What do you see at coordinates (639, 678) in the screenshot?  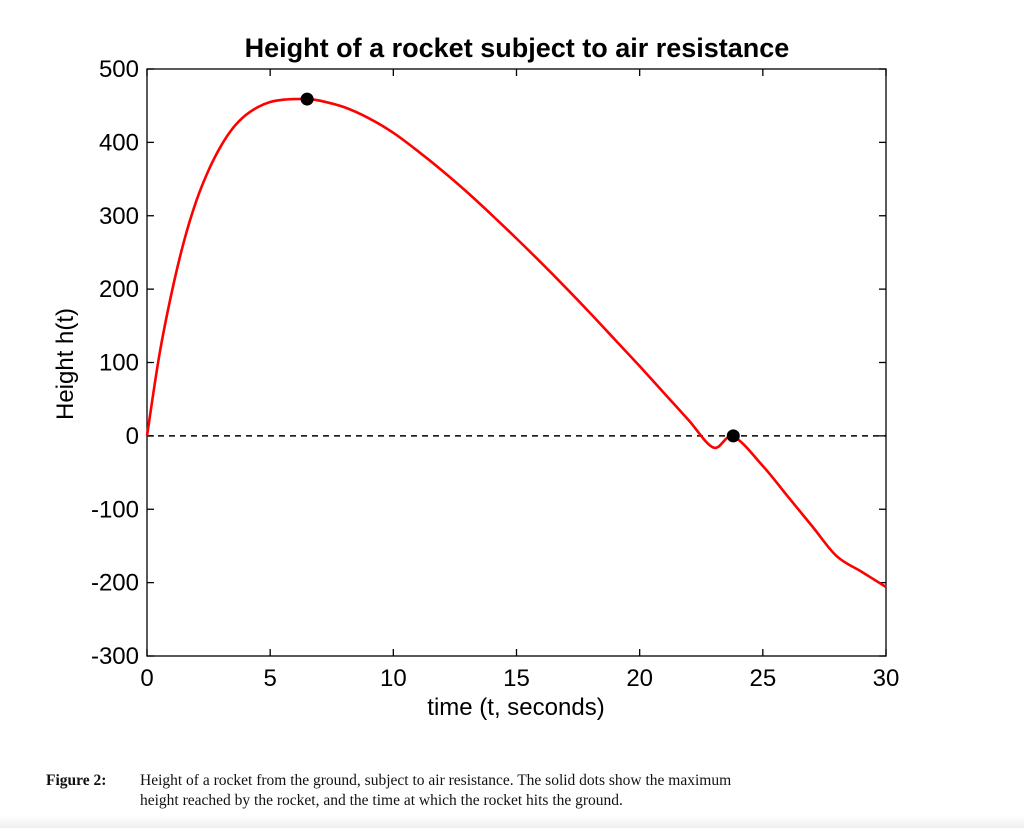 I see `x-tick-label: 20` at bounding box center [639, 678].